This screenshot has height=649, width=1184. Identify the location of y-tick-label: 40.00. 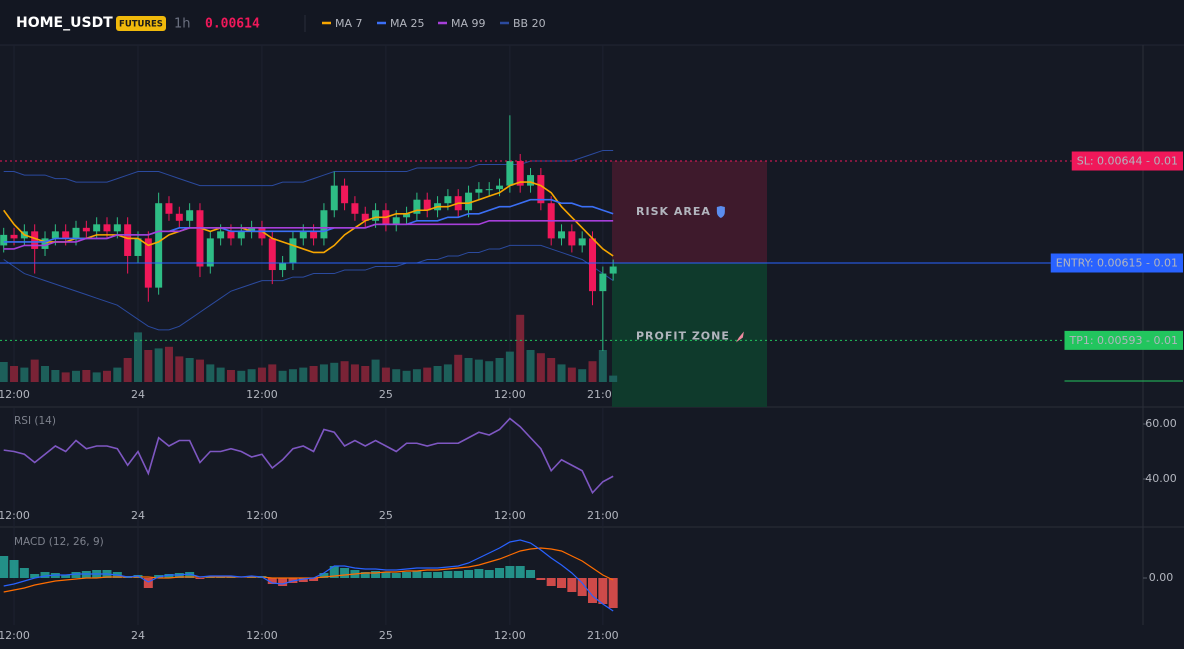
(1161, 478).